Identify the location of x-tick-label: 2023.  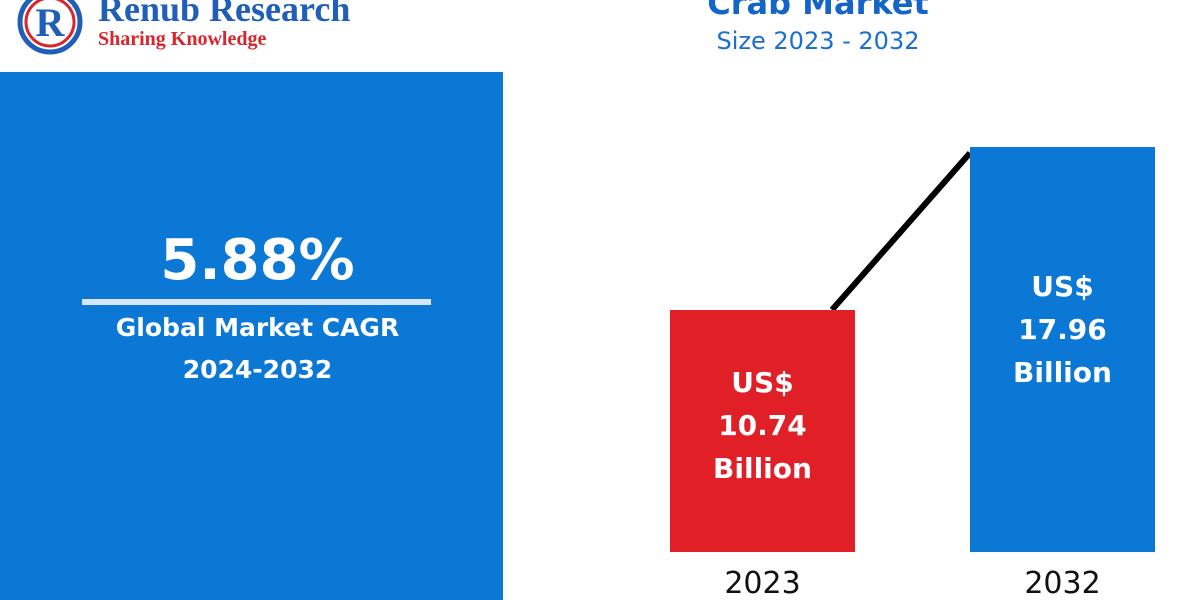
(762, 583).